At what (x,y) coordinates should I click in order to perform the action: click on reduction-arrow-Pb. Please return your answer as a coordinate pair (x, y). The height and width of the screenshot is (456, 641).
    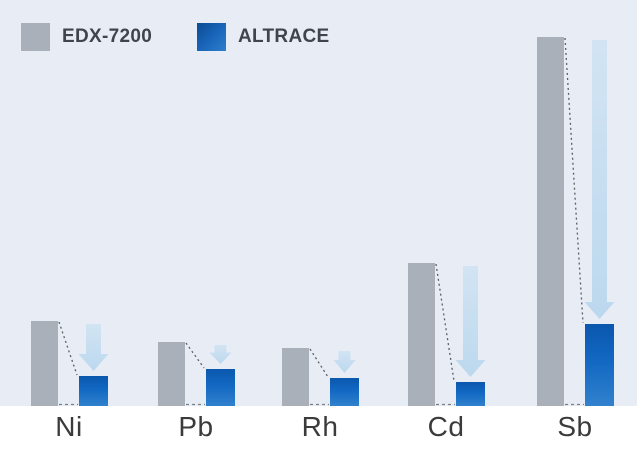
    Looking at the image, I should click on (220, 354).